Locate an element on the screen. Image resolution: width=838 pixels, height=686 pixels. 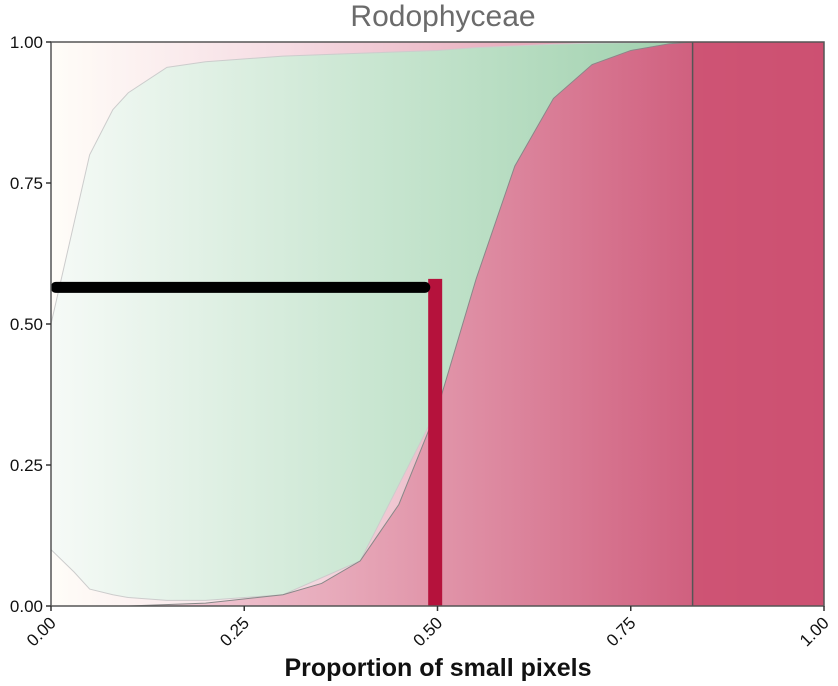
y-tick-label: 0.50 is located at coordinates (26, 324).